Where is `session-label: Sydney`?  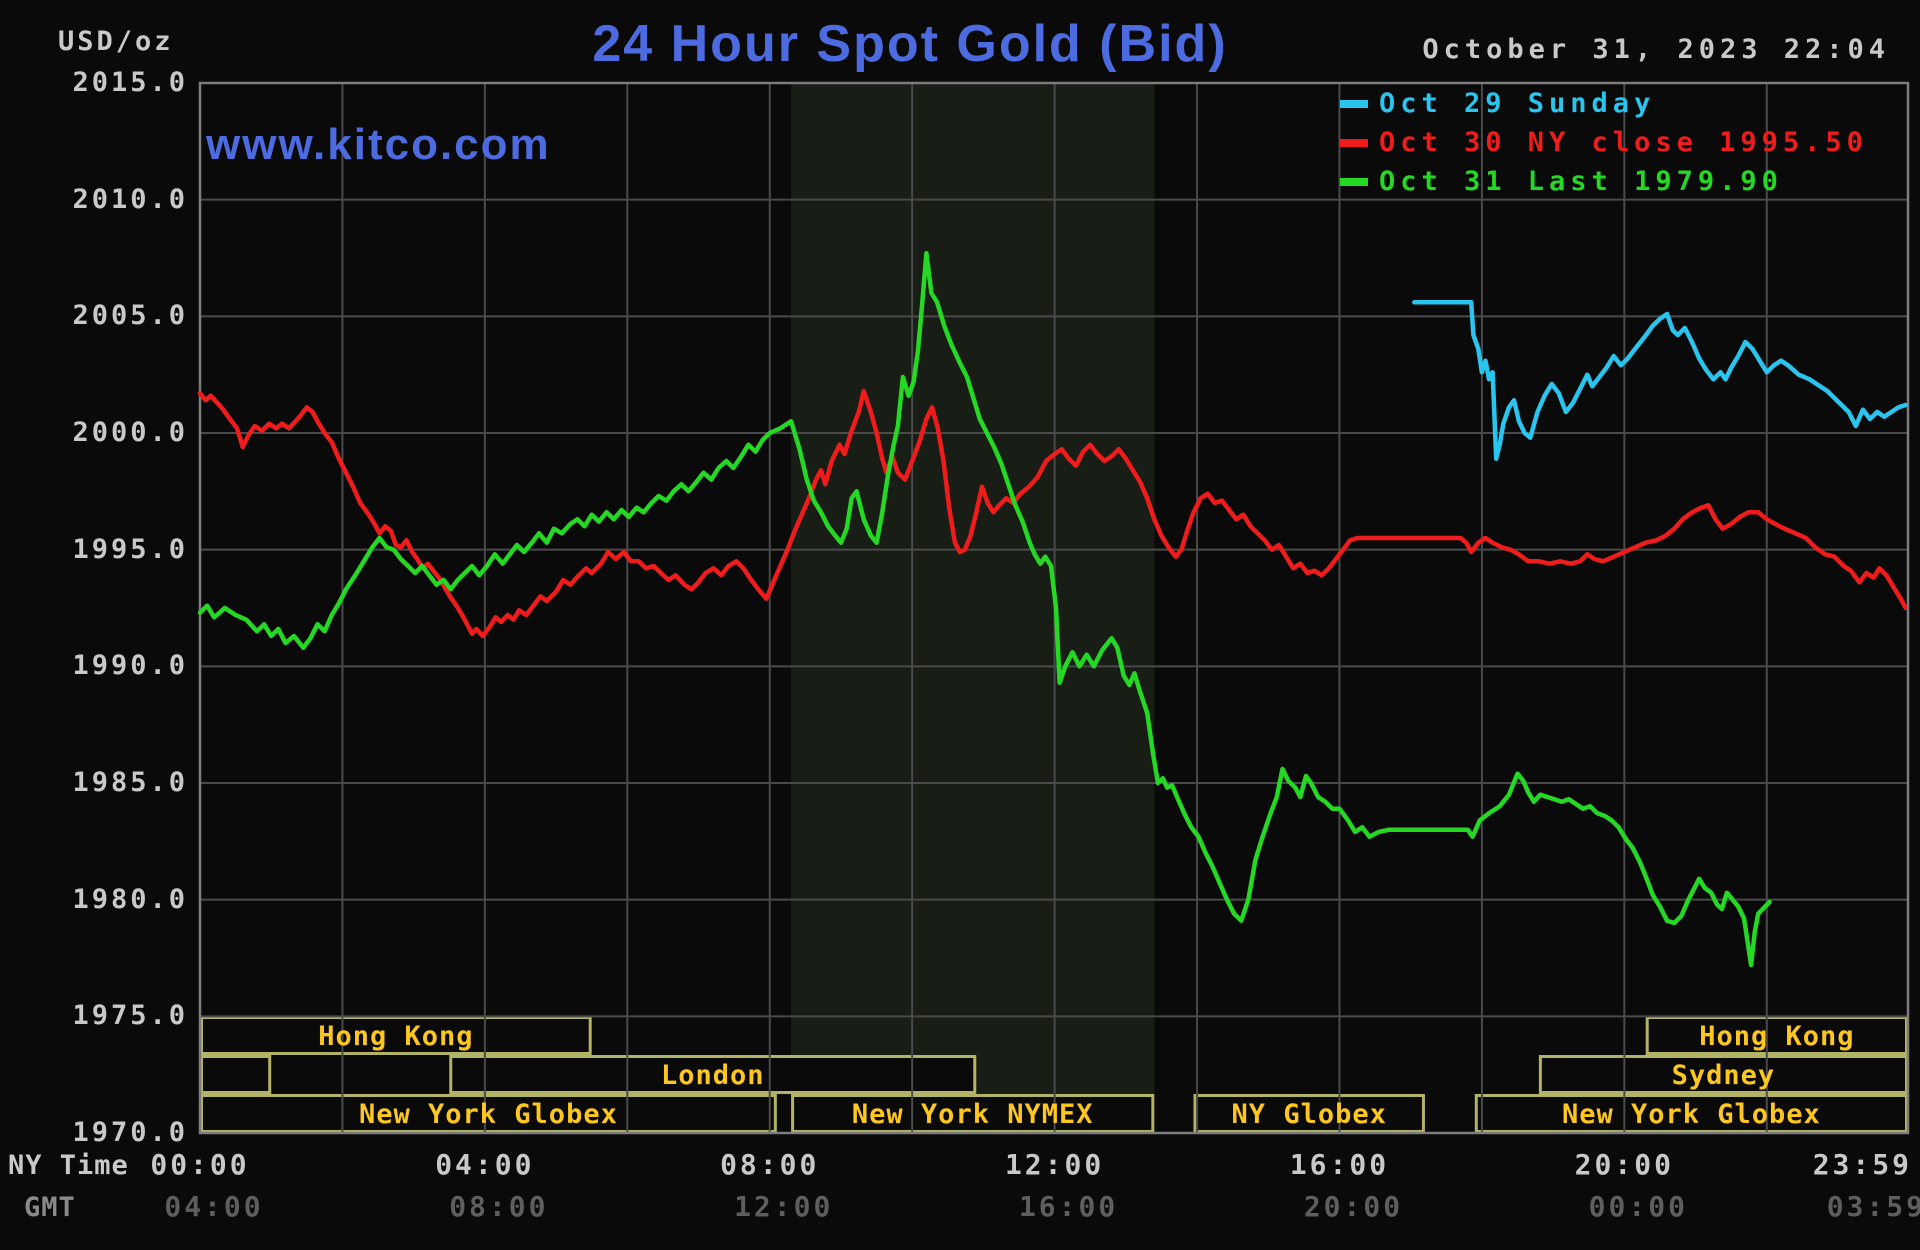 session-label: Sydney is located at coordinates (1724, 1075).